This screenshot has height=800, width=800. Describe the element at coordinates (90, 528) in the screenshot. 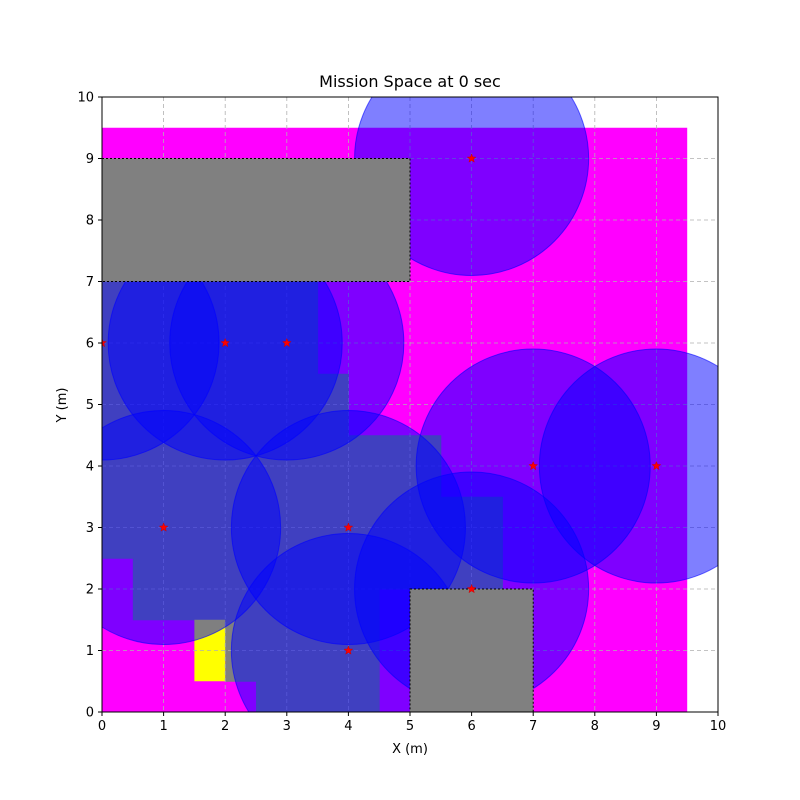

I see `y-tick-label: 3` at that location.